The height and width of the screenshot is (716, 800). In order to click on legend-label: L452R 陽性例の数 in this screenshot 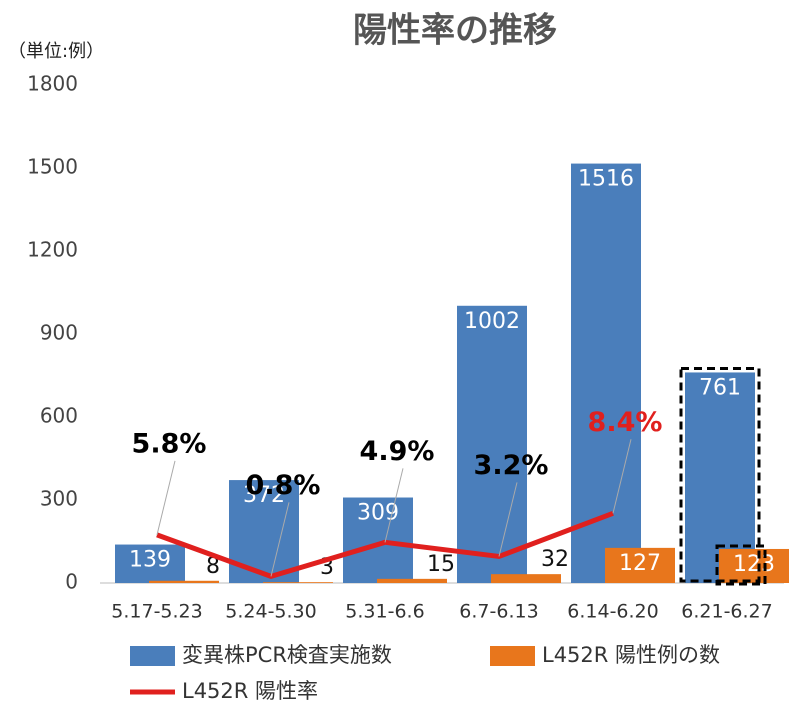, I will do `click(631, 655)`.